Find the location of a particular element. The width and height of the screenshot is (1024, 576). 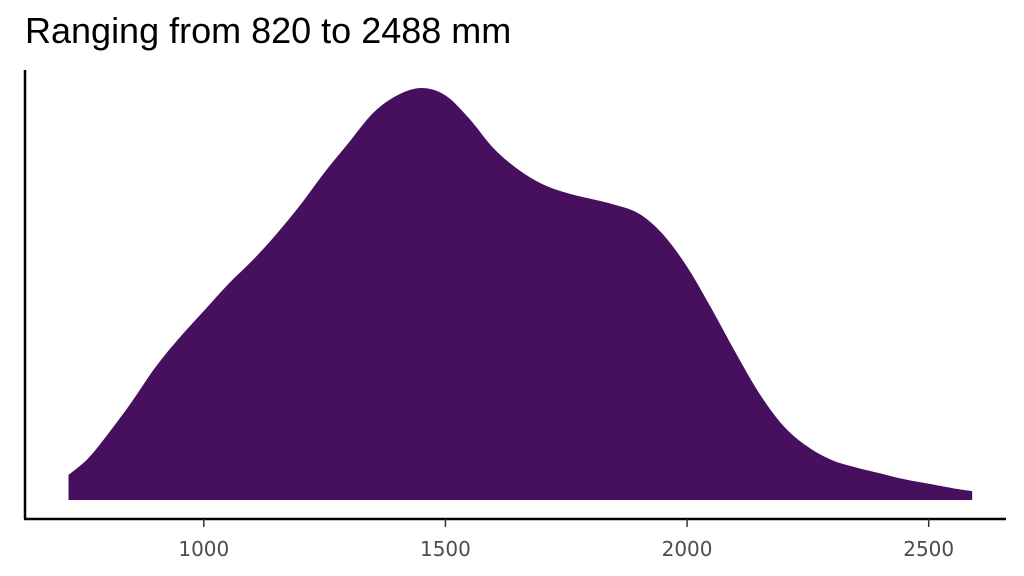

x-tick-label-2500: 2500 is located at coordinates (928, 549).